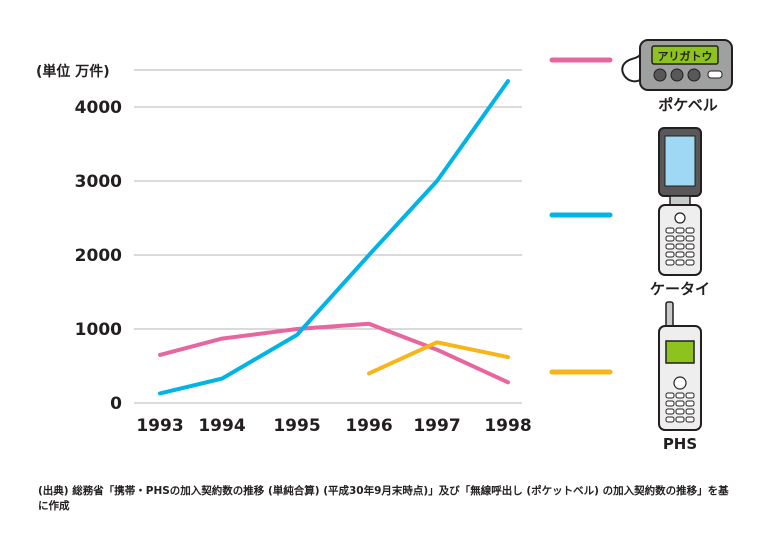  Describe the element at coordinates (680, 366) in the screenshot. I see `phs-phone-icon` at that location.